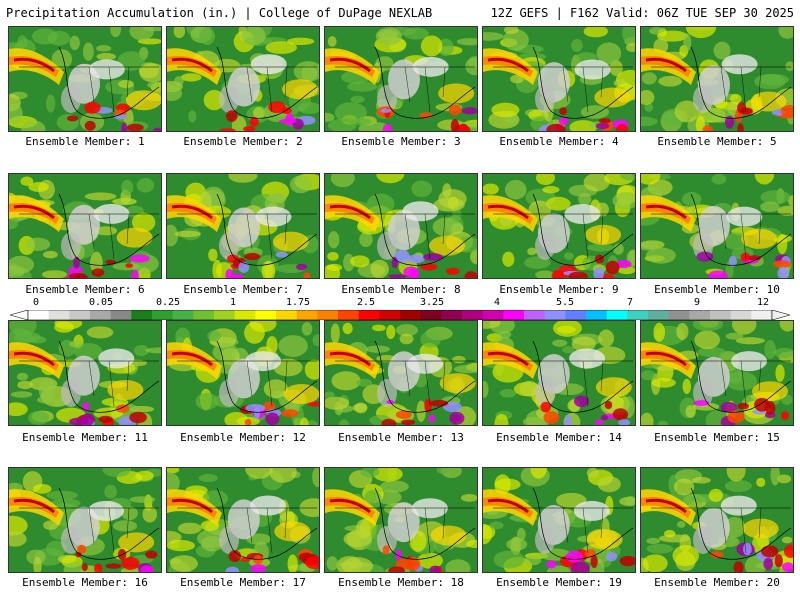 The width and height of the screenshot is (800, 600). I want to click on ensemble-member-label: Ensemble Member: 8, so click(401, 289).